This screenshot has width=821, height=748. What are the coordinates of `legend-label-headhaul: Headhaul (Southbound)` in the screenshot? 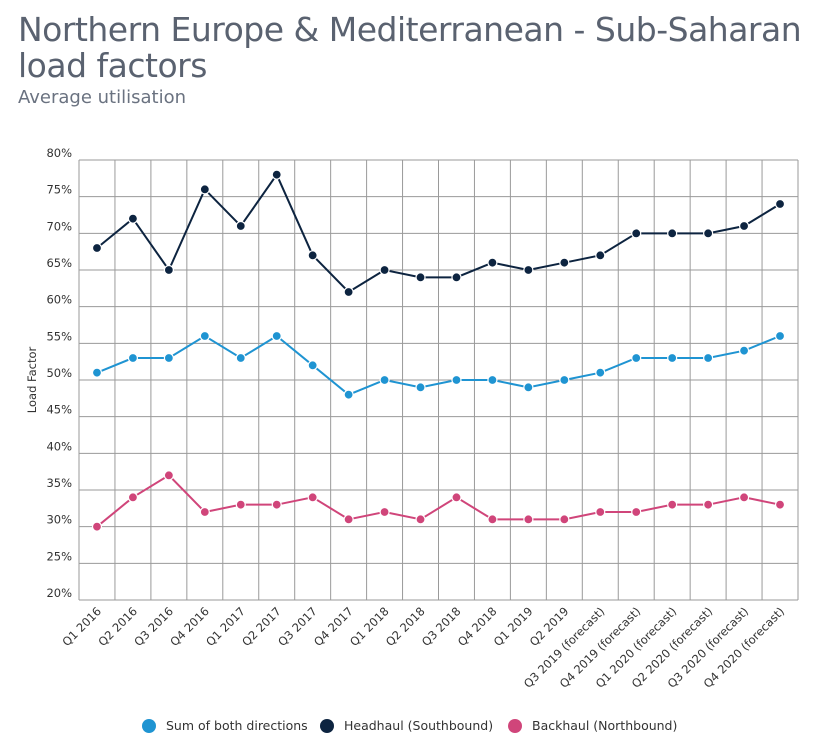 It's located at (419, 725).